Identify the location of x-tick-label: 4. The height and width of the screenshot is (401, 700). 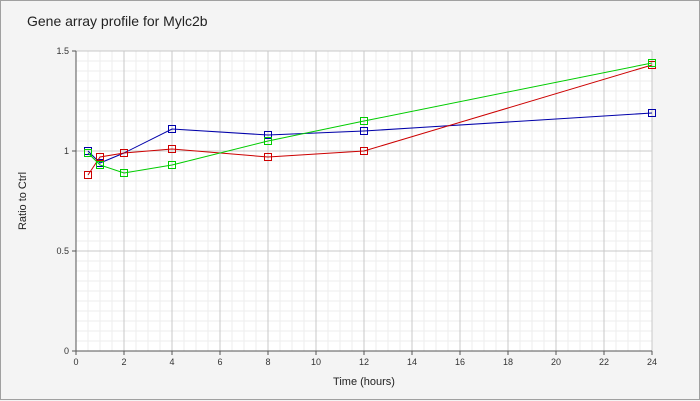
(171, 362).